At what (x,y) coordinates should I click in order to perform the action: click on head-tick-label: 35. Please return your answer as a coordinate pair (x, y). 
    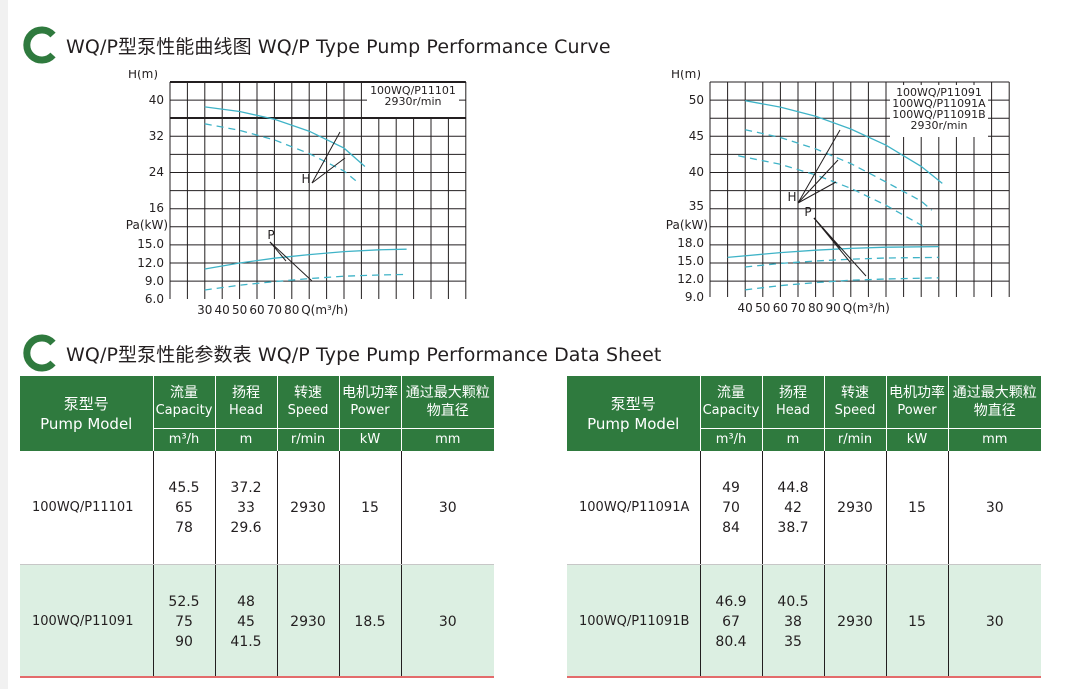
    Looking at the image, I should click on (696, 206).